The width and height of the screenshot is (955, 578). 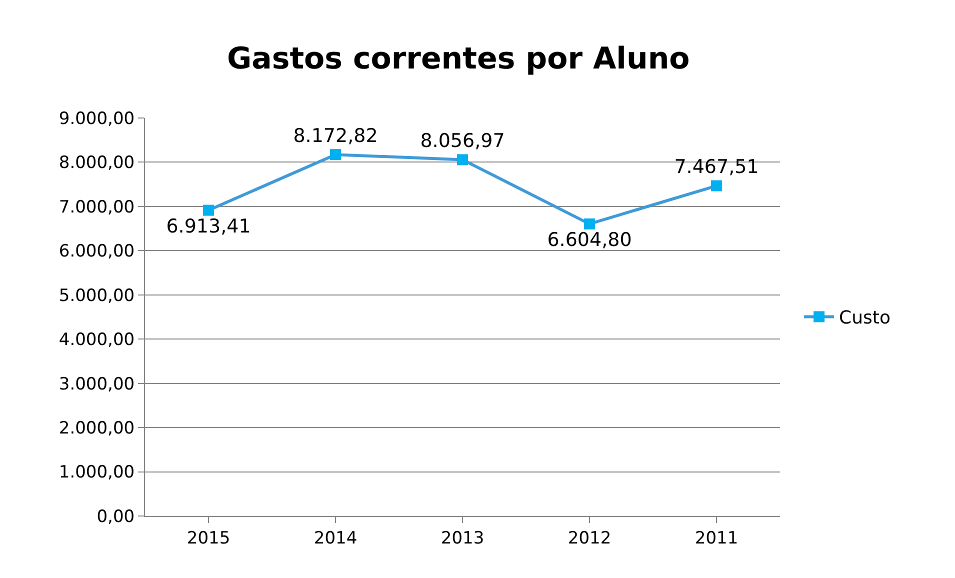 What do you see at coordinates (115, 516) in the screenshot?
I see `y-tick-label: 0,00` at bounding box center [115, 516].